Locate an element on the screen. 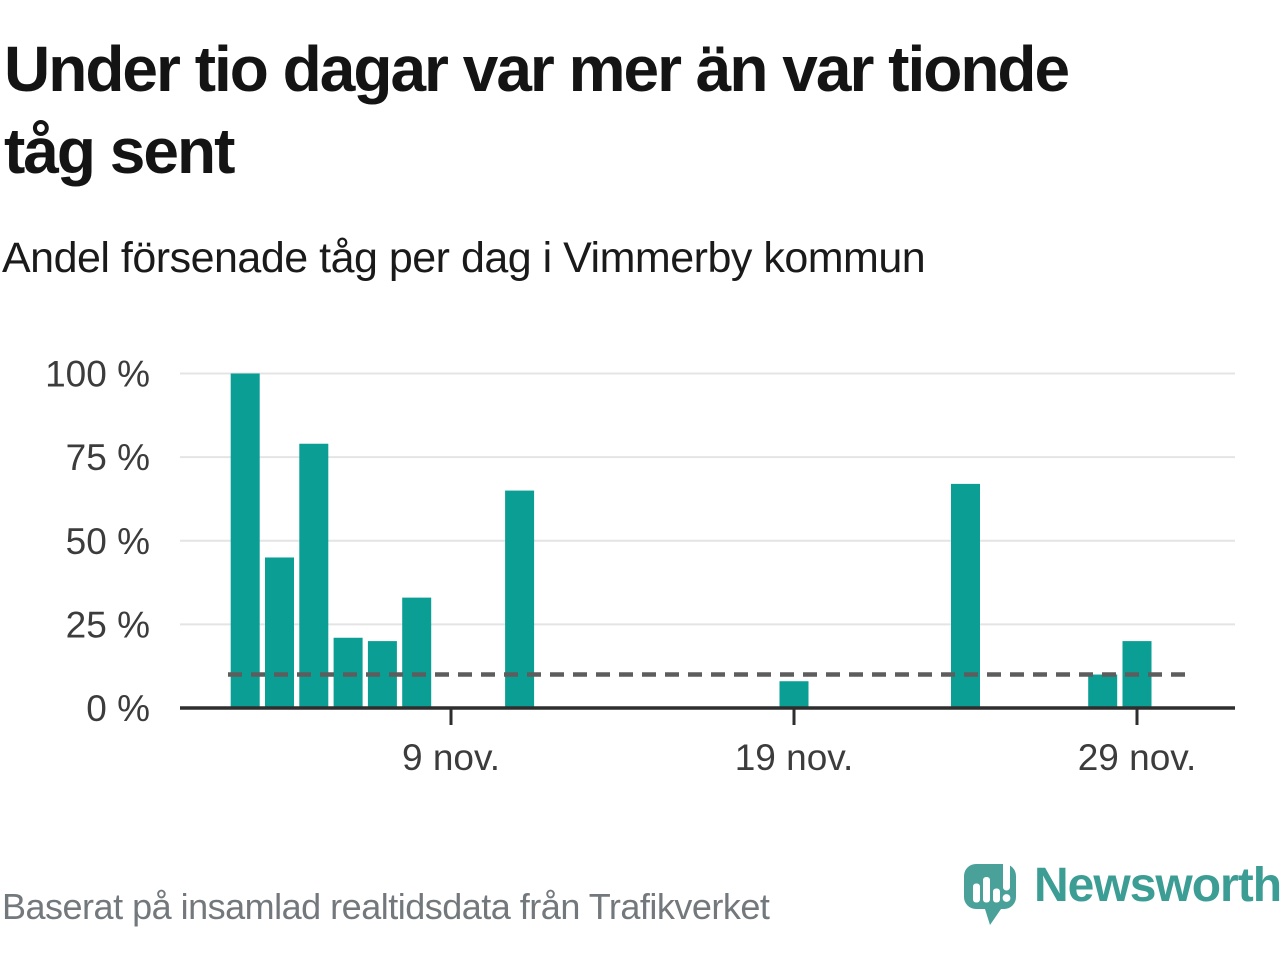 Image resolution: width=1280 pixels, height=960 pixels. bar-3-nov is located at coordinates (245, 540).